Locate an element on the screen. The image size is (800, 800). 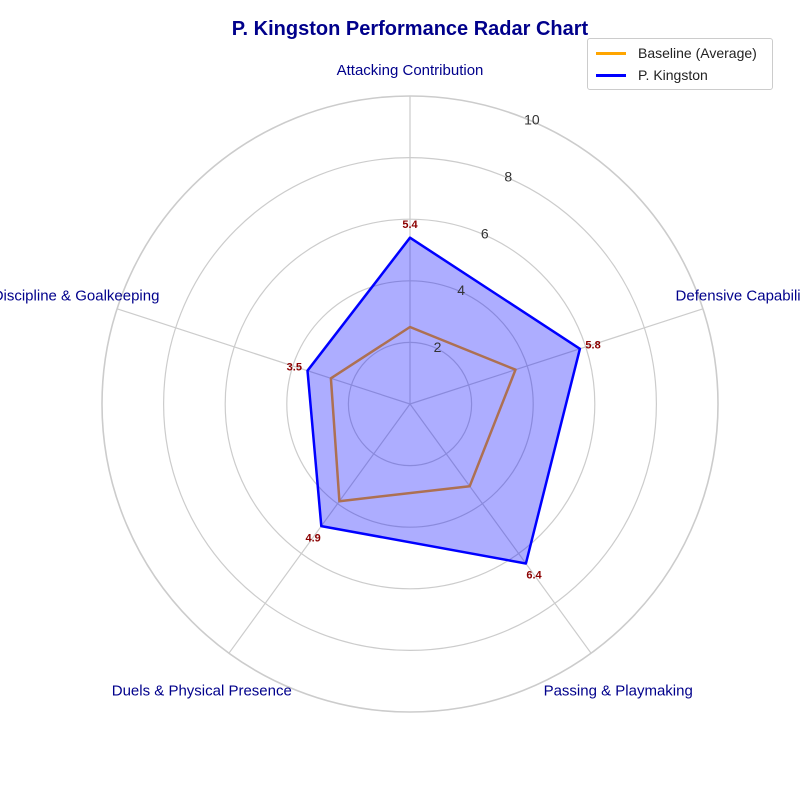
data-label: 5.4 is located at coordinates (410, 225).